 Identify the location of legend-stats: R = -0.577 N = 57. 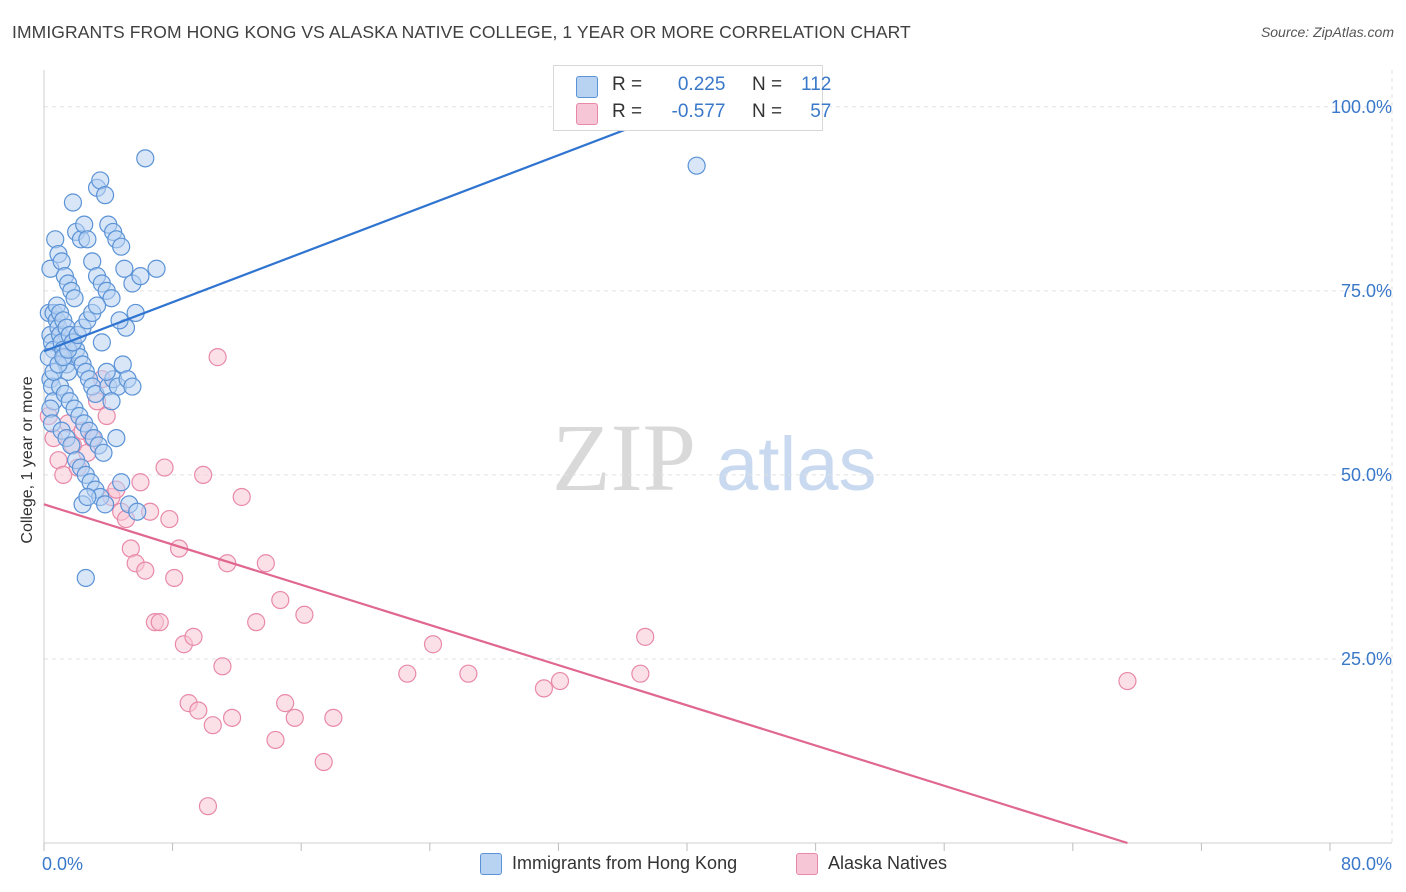
(721, 112).